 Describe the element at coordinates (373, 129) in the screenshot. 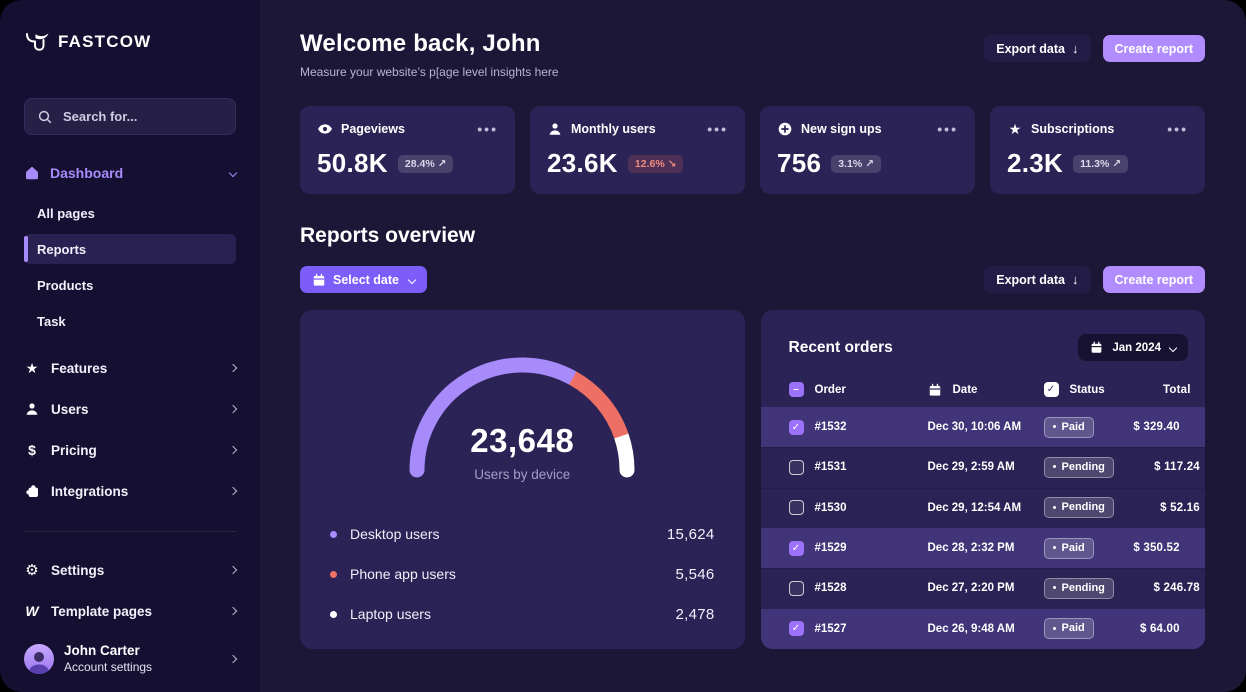

I see `stat-label: Pageviews` at that location.